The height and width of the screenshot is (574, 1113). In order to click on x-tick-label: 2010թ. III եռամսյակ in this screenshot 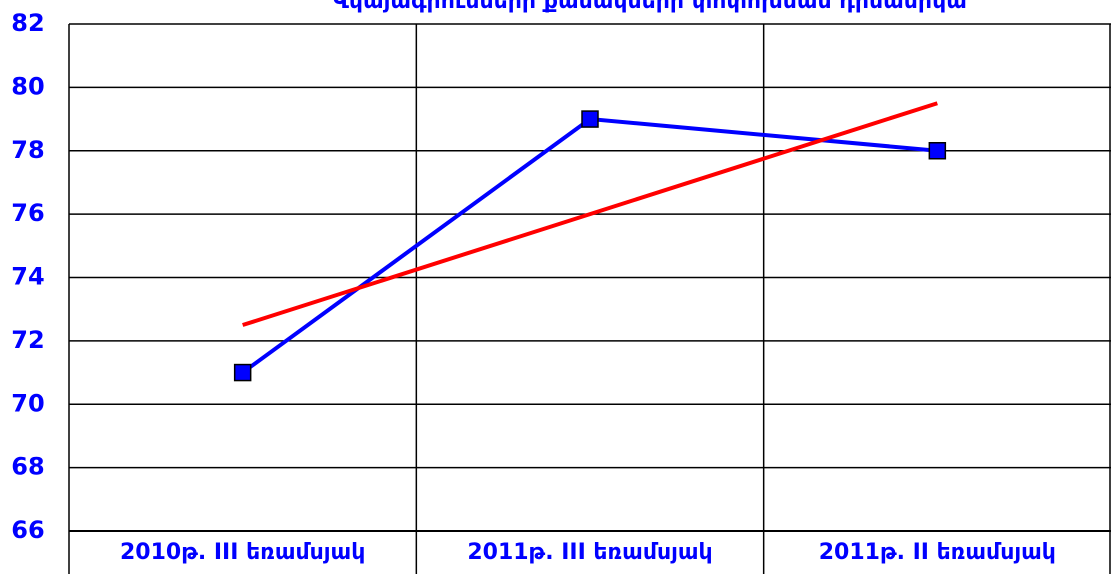, I will do `click(242, 552)`.